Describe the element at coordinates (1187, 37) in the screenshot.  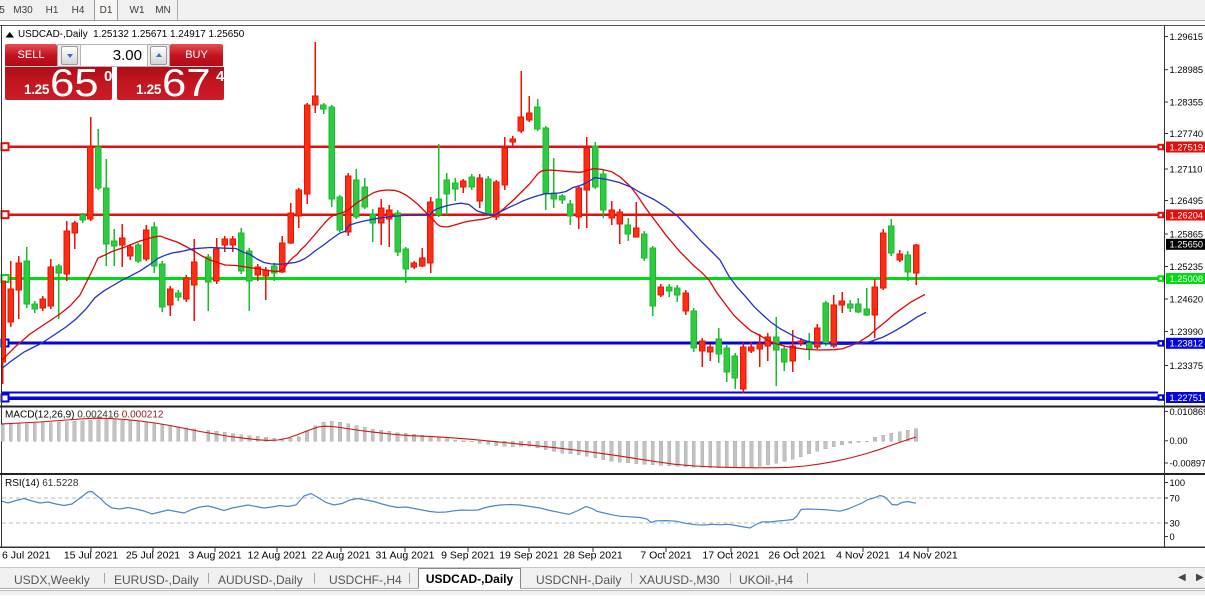
I see `svg-text: 1.29615` at that location.